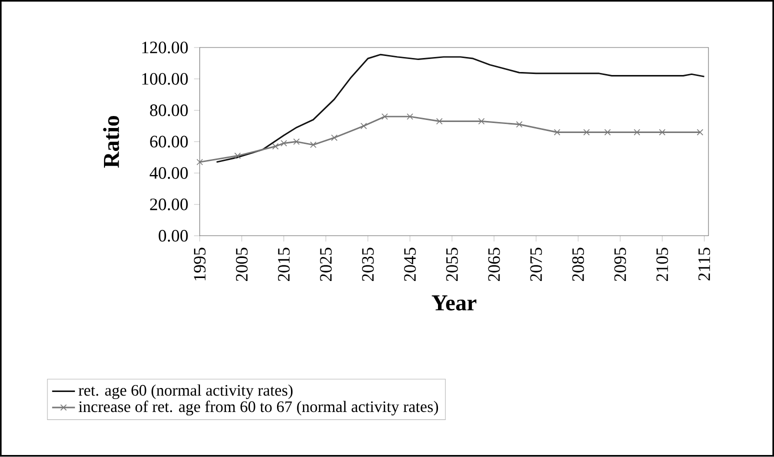  What do you see at coordinates (368, 265) in the screenshot?
I see `x-tick-label: 2035` at bounding box center [368, 265].